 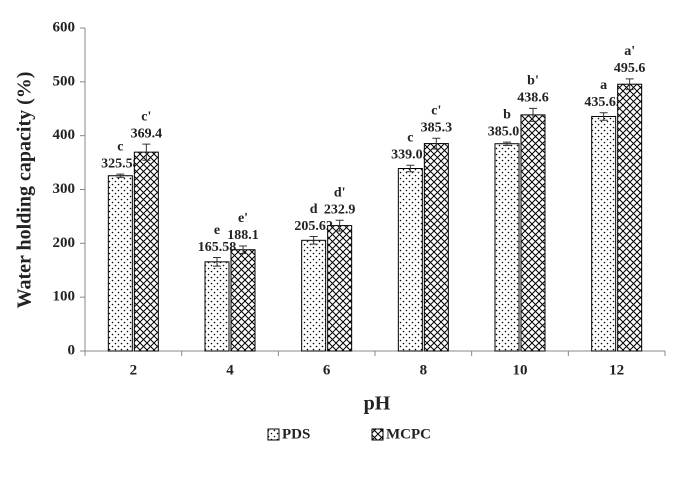 I want to click on significance-label: d', so click(x=340, y=192).